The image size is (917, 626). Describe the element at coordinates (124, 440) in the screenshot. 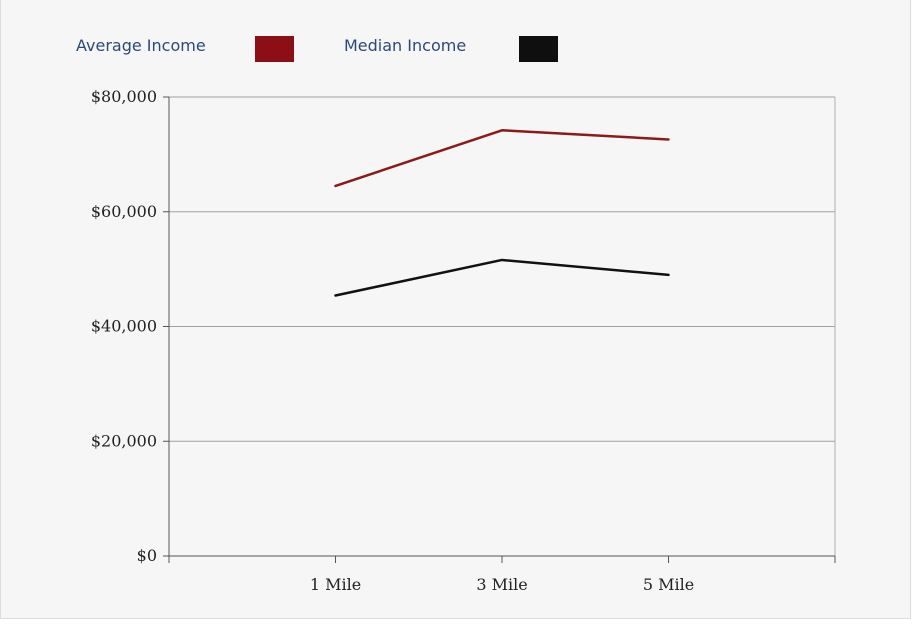

I see `y-tick-label-1: $20,000` at that location.